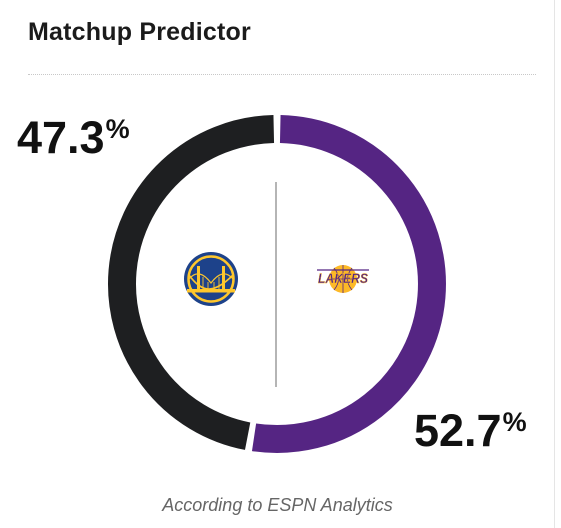 The height and width of the screenshot is (528, 561). What do you see at coordinates (277, 505) in the screenshot?
I see `analytics-attribution: According to ESPN Analytics` at bounding box center [277, 505].